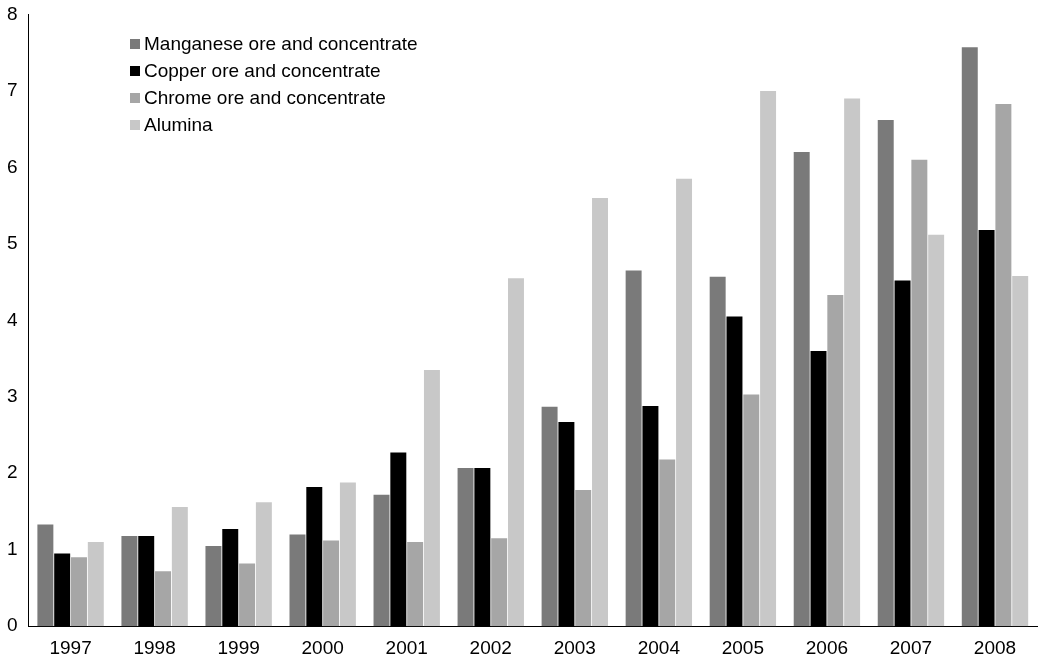  Describe the element at coordinates (12, 319) in the screenshot. I see `y-tick-label: 4` at that location.